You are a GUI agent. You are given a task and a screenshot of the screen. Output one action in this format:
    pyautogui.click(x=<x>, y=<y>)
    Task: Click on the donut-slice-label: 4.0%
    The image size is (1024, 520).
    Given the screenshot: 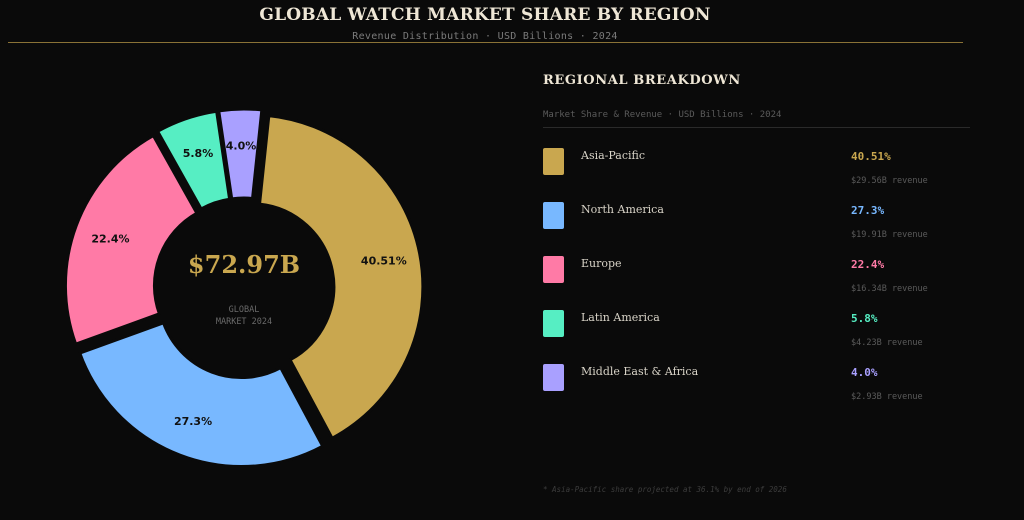 What is the action you would take?
    pyautogui.click(x=241, y=146)
    